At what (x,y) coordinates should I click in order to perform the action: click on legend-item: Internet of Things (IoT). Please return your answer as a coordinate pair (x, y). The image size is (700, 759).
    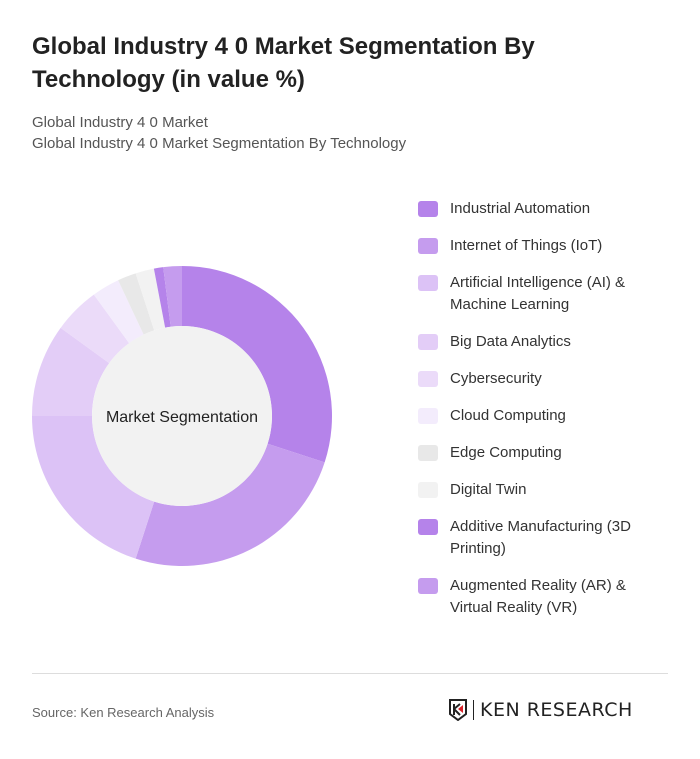
    Looking at the image, I should click on (543, 246).